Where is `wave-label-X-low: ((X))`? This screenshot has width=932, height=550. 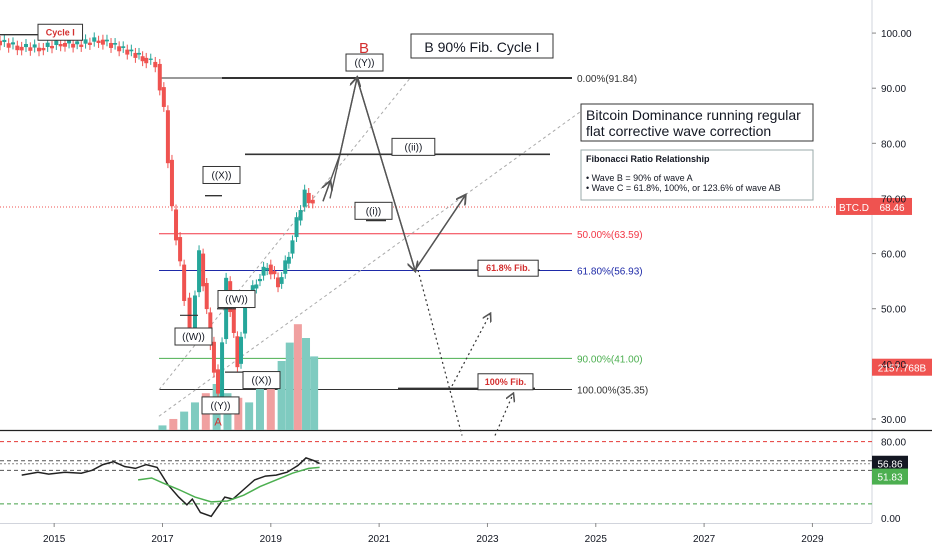
wave-label-X-low: ((X)) is located at coordinates (262, 381).